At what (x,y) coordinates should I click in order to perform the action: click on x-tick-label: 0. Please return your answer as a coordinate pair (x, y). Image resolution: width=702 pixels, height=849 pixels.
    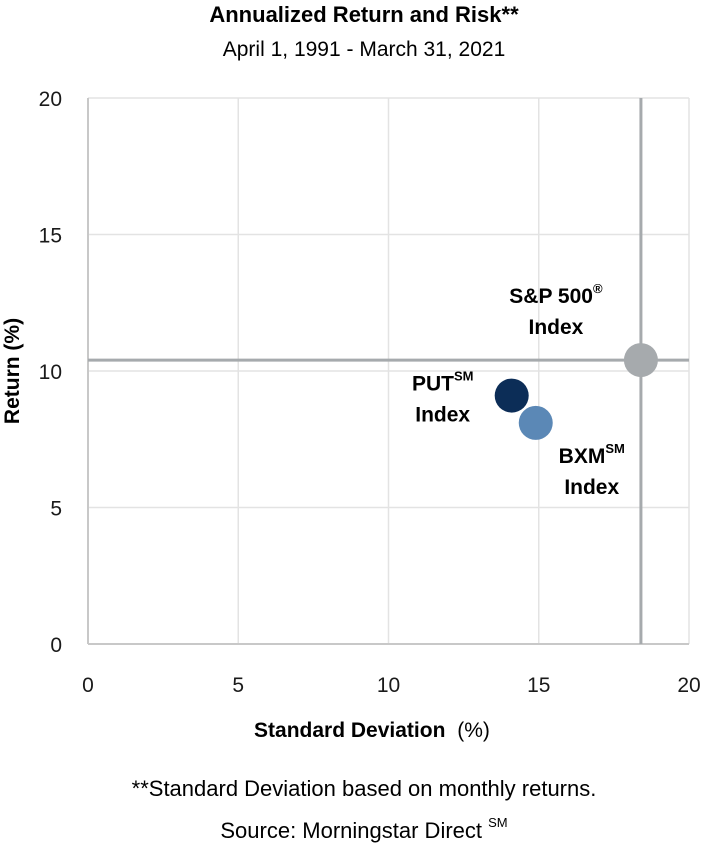
    Looking at the image, I should click on (88, 685).